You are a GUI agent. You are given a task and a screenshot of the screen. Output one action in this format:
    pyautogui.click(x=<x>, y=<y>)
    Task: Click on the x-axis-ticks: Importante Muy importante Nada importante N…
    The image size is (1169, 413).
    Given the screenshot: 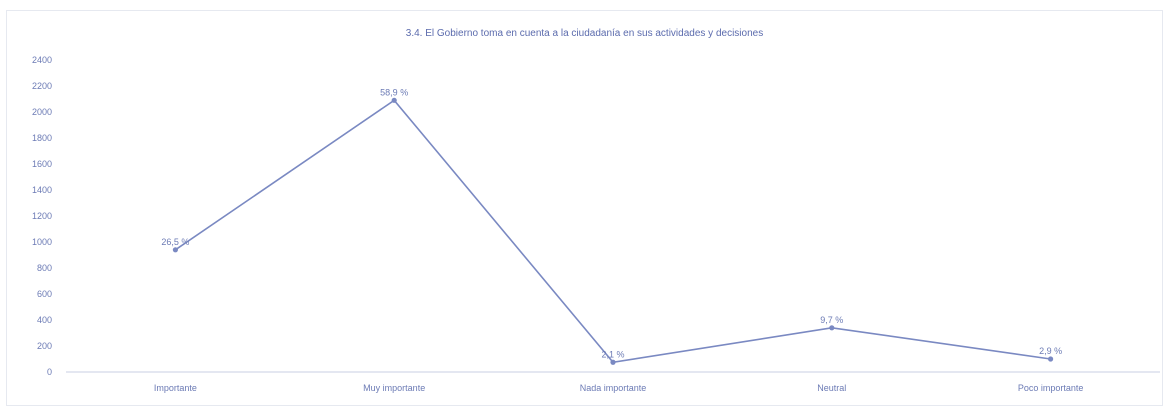 What is the action you would take?
    pyautogui.click(x=618, y=388)
    